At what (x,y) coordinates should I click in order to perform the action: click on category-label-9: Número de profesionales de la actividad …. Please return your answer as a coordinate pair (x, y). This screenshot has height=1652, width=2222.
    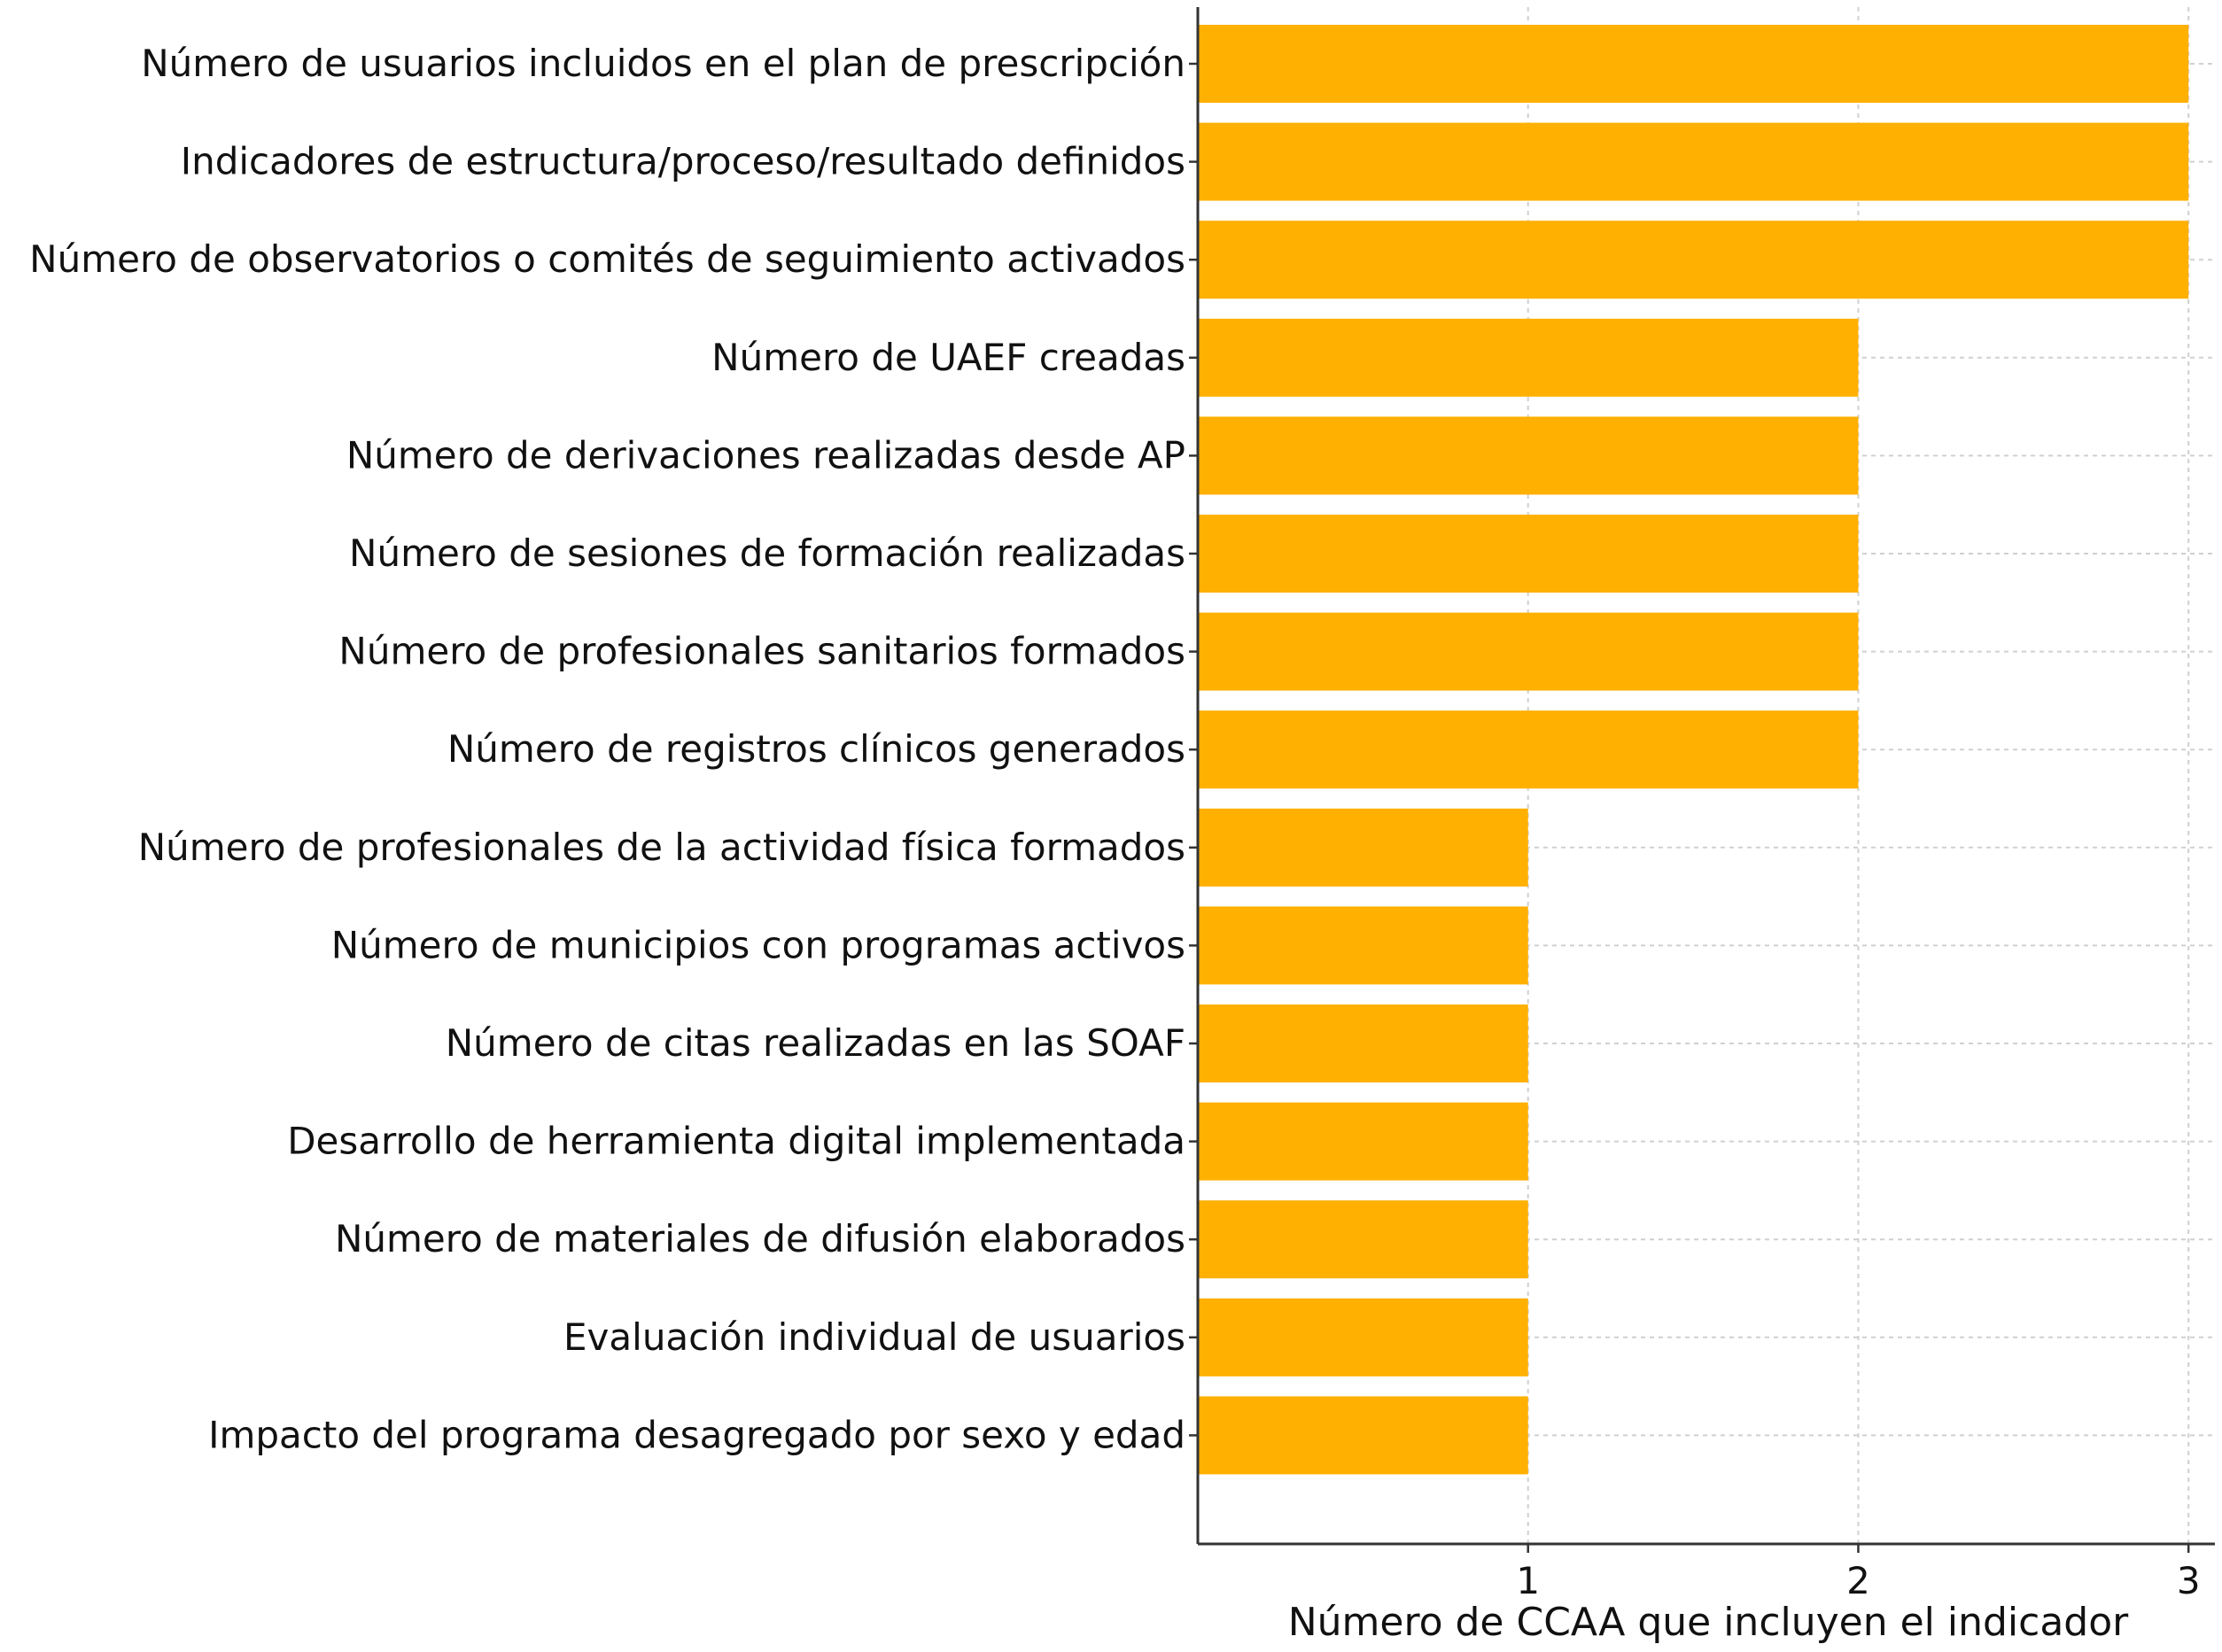
    Looking at the image, I should click on (661, 847).